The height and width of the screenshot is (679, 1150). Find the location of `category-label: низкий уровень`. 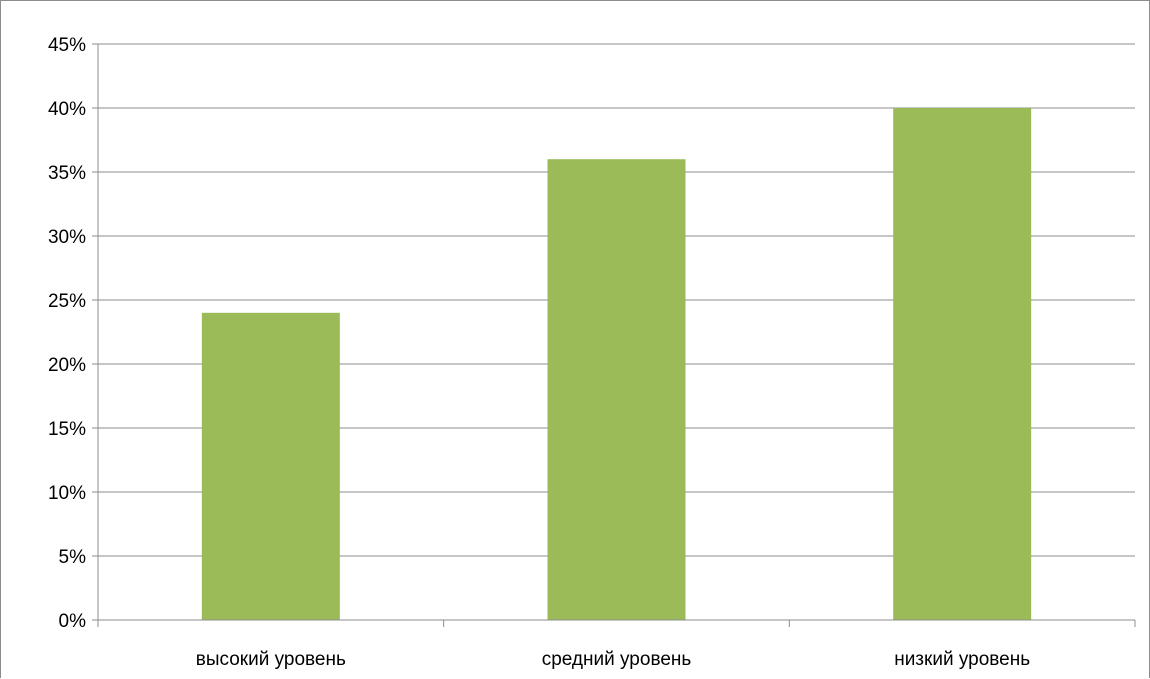

category-label: низкий уровень is located at coordinates (962, 659).